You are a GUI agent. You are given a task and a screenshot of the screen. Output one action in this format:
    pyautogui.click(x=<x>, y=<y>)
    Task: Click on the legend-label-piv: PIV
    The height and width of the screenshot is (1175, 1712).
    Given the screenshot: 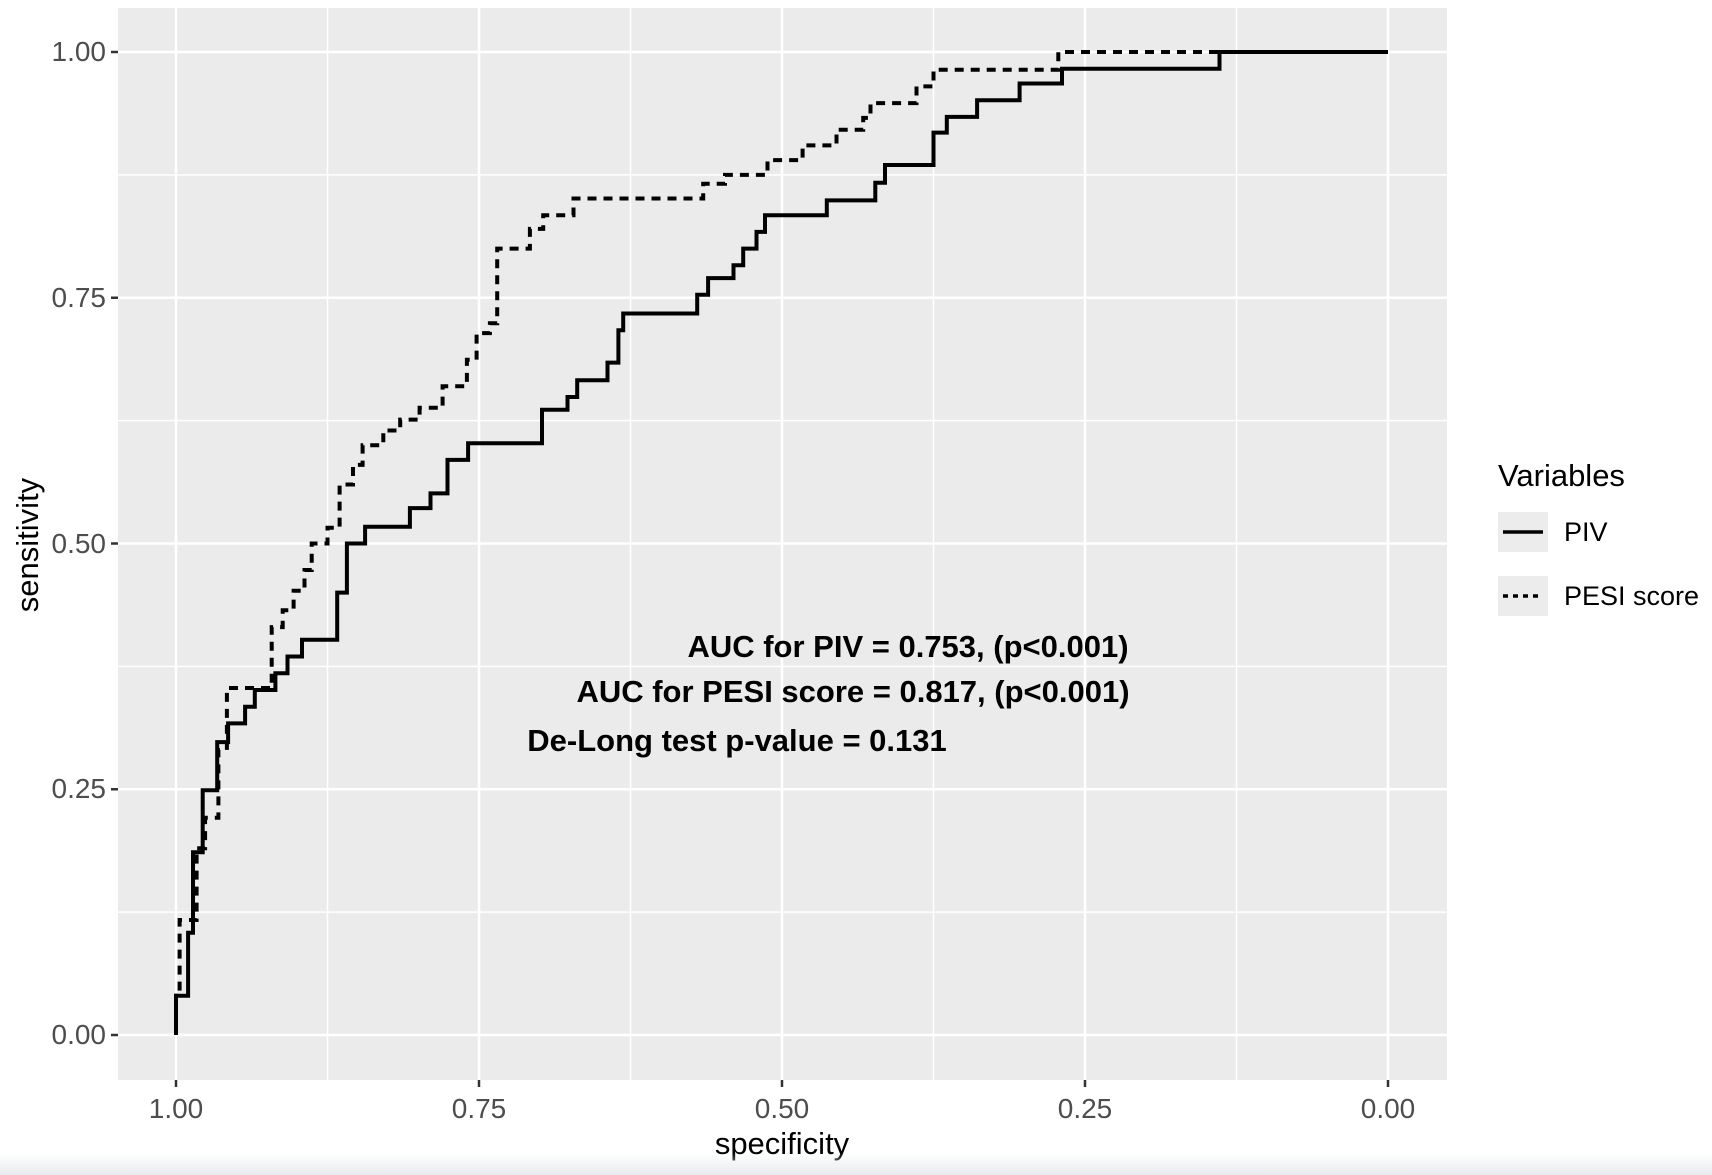 What is the action you would take?
    pyautogui.click(x=1586, y=531)
    